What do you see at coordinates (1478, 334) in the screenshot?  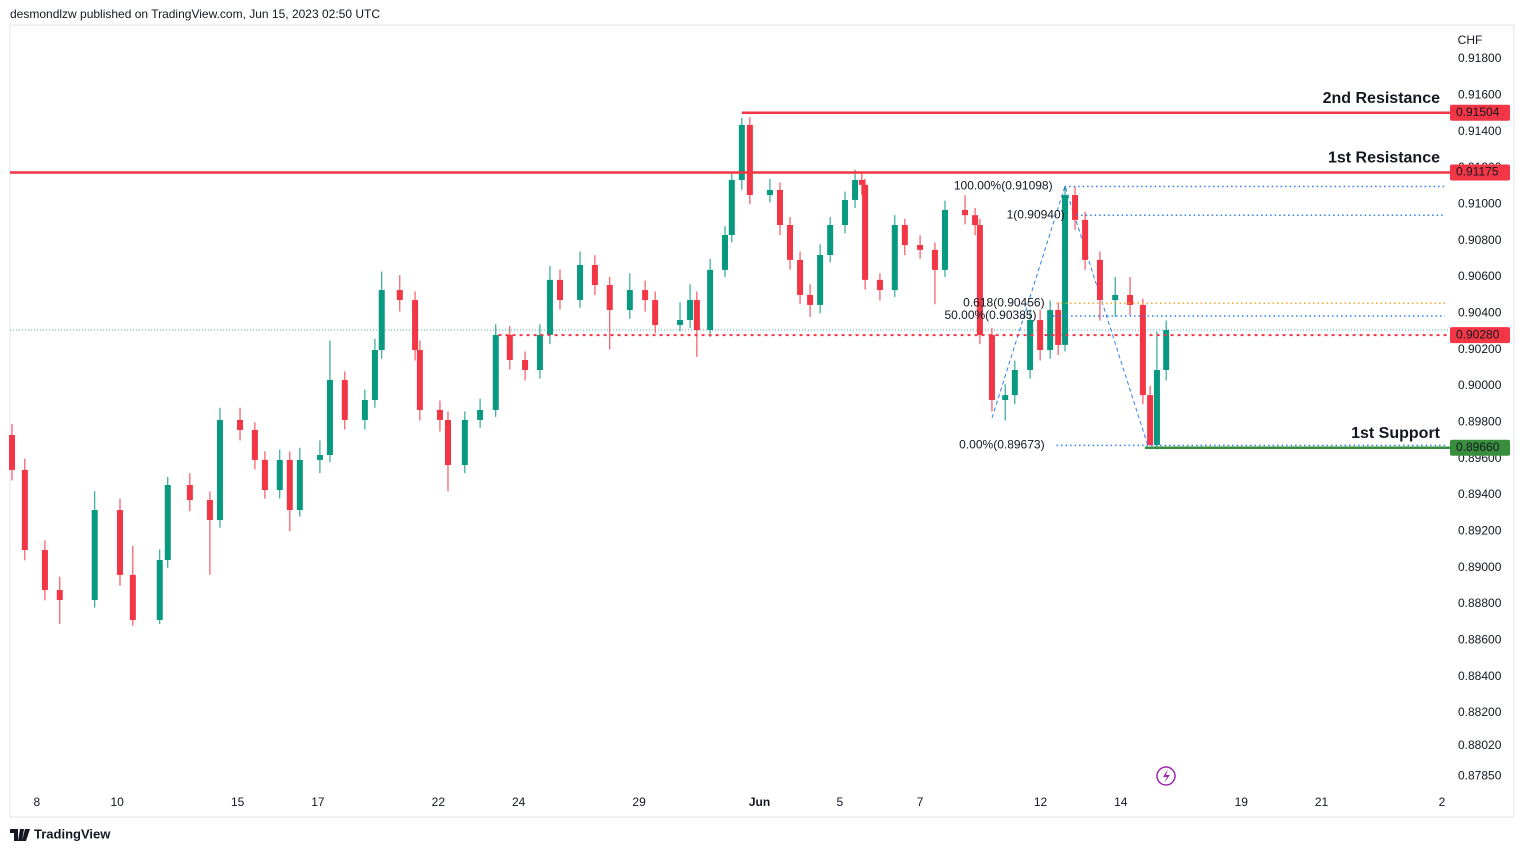 I see `price-tag-label: 0.90280` at bounding box center [1478, 334].